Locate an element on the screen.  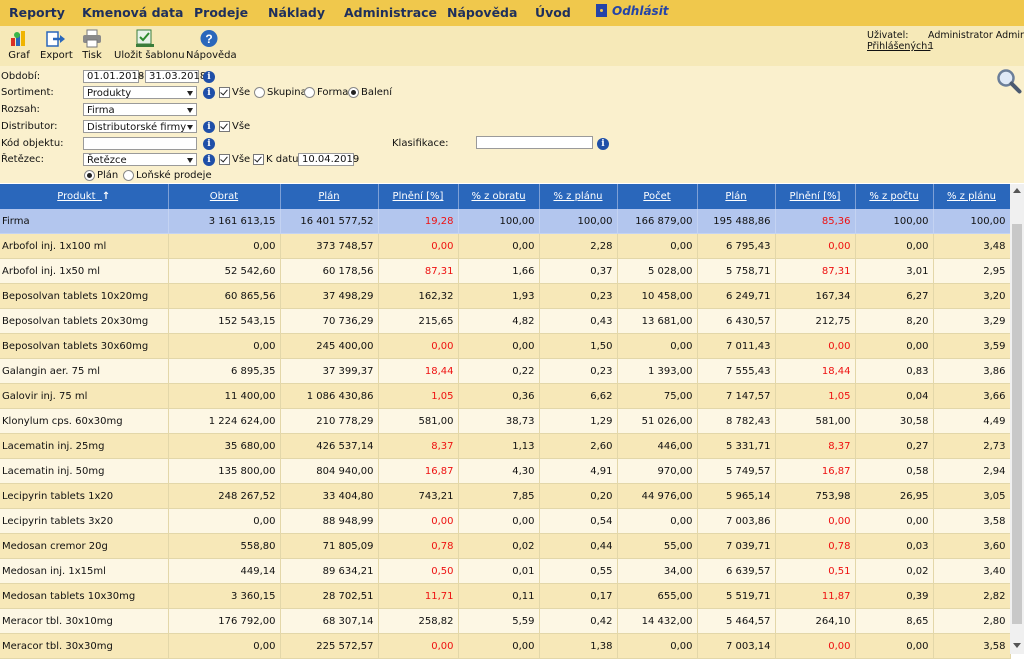
column-header-pct-turnover: % z obratu is located at coordinates (499, 196).